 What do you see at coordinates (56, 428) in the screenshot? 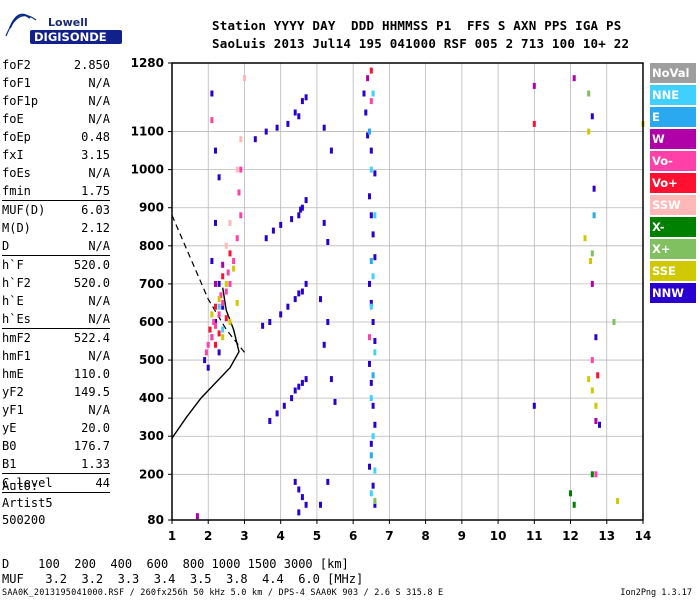
I see `param-row: yE 20.0` at bounding box center [56, 428].